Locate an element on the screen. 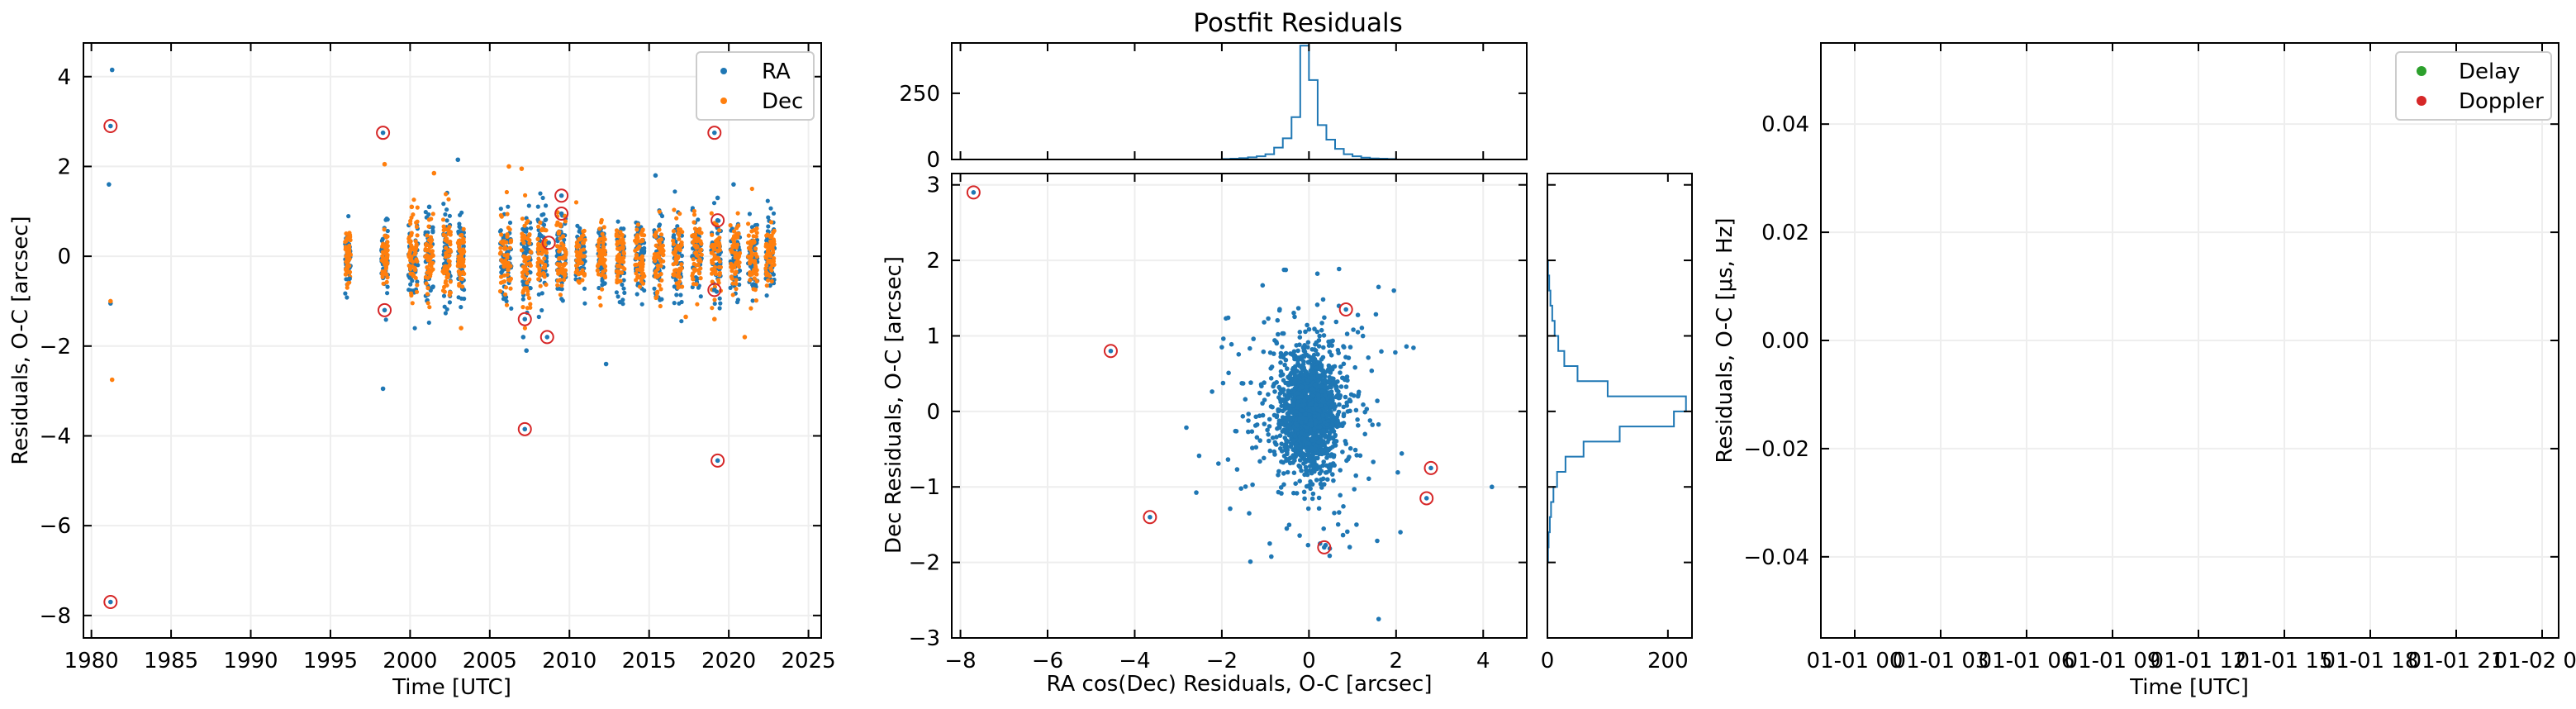 This screenshot has width=2576, height=709. y-tick-label: 1 is located at coordinates (933, 336).